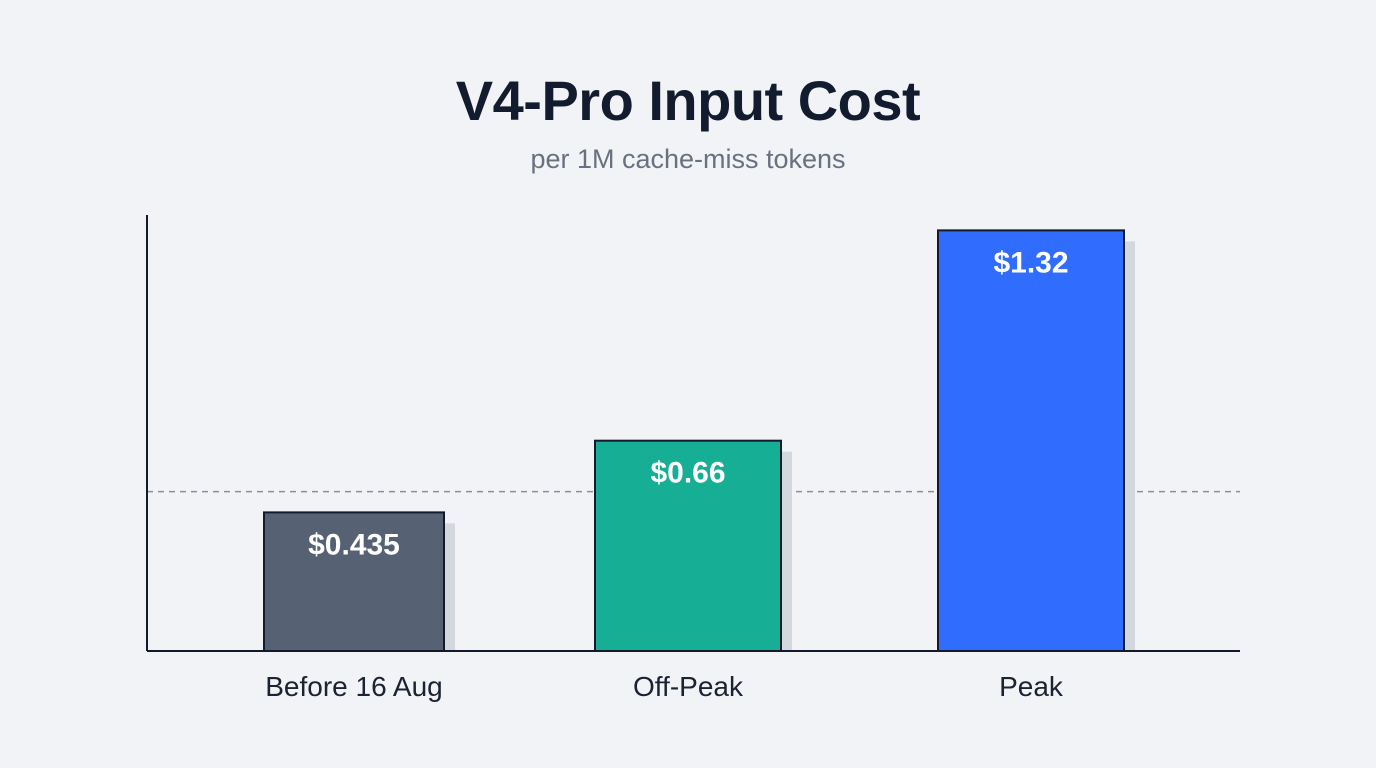 Image resolution: width=1376 pixels, height=768 pixels. What do you see at coordinates (354, 544) in the screenshot?
I see `bar-value-label: $0.435` at bounding box center [354, 544].